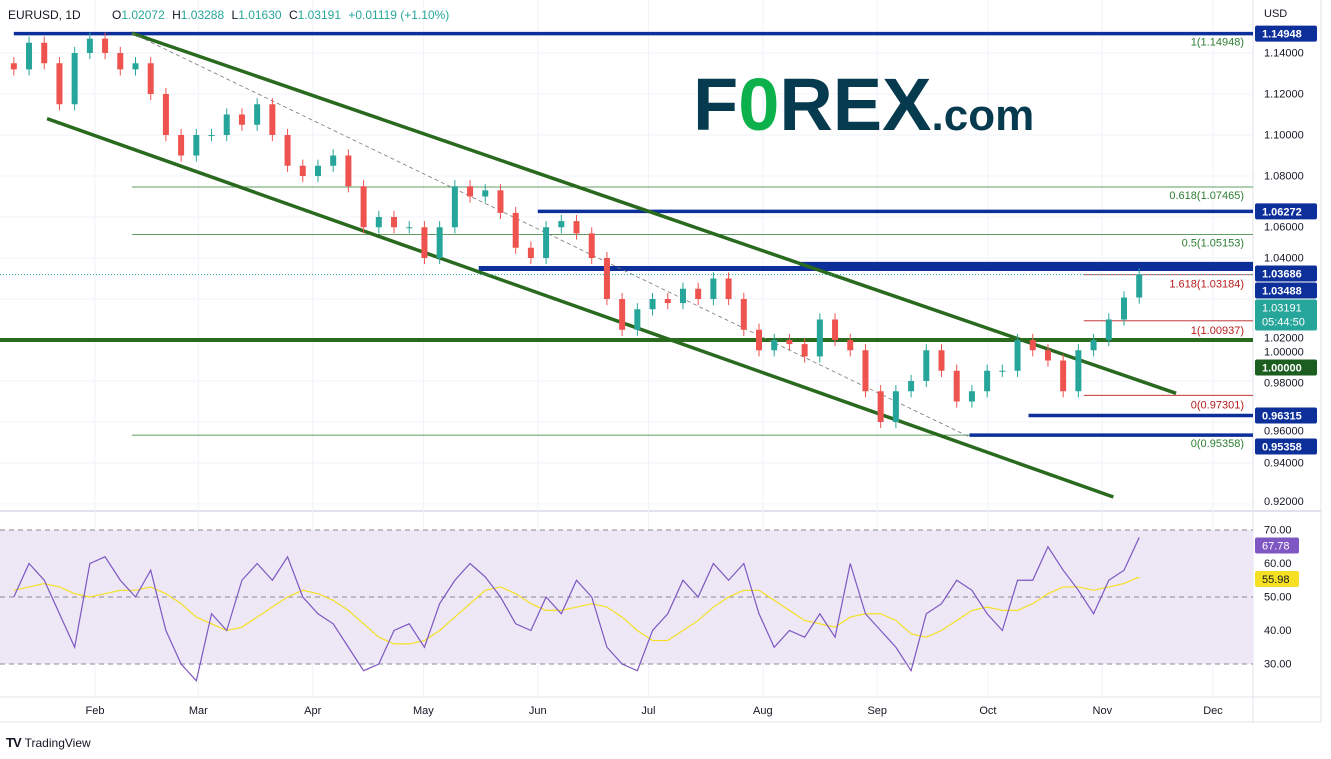 This screenshot has height=759, width=1331. What do you see at coordinates (1284, 384) in the screenshot?
I see `price-tick: 0.98000` at bounding box center [1284, 384].